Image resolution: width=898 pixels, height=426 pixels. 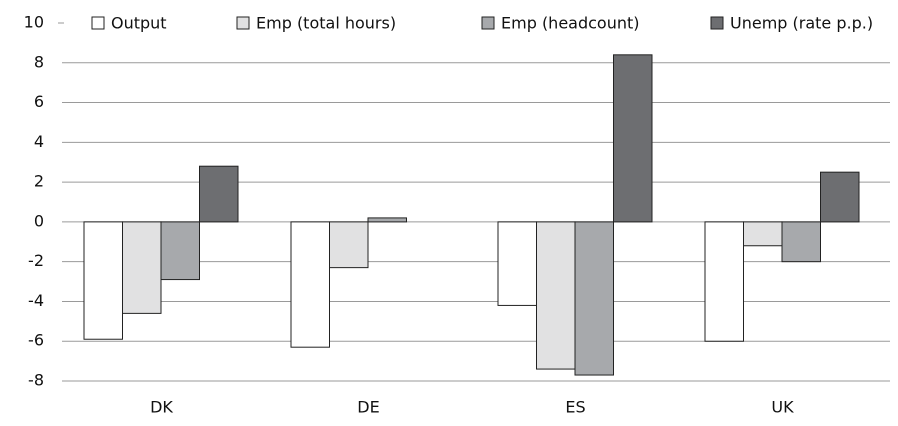 What do you see at coordinates (161, 407) in the screenshot?
I see `x-tick-label: DK` at bounding box center [161, 407].